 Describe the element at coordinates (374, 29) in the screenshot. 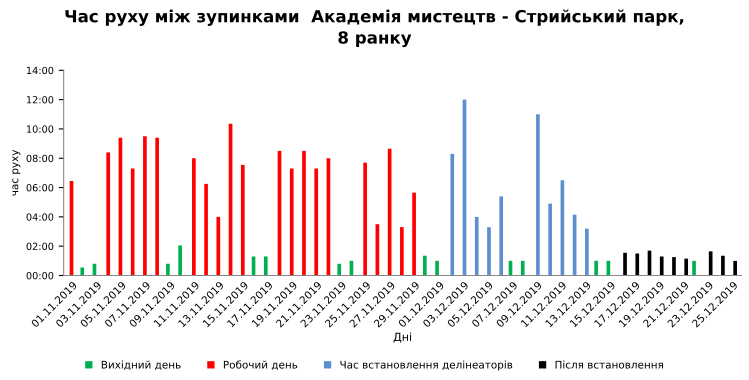

I see `chart-title: Час руху між зупинками Академія мистецтв - Стрийський парк, 8 ранку` at that location.